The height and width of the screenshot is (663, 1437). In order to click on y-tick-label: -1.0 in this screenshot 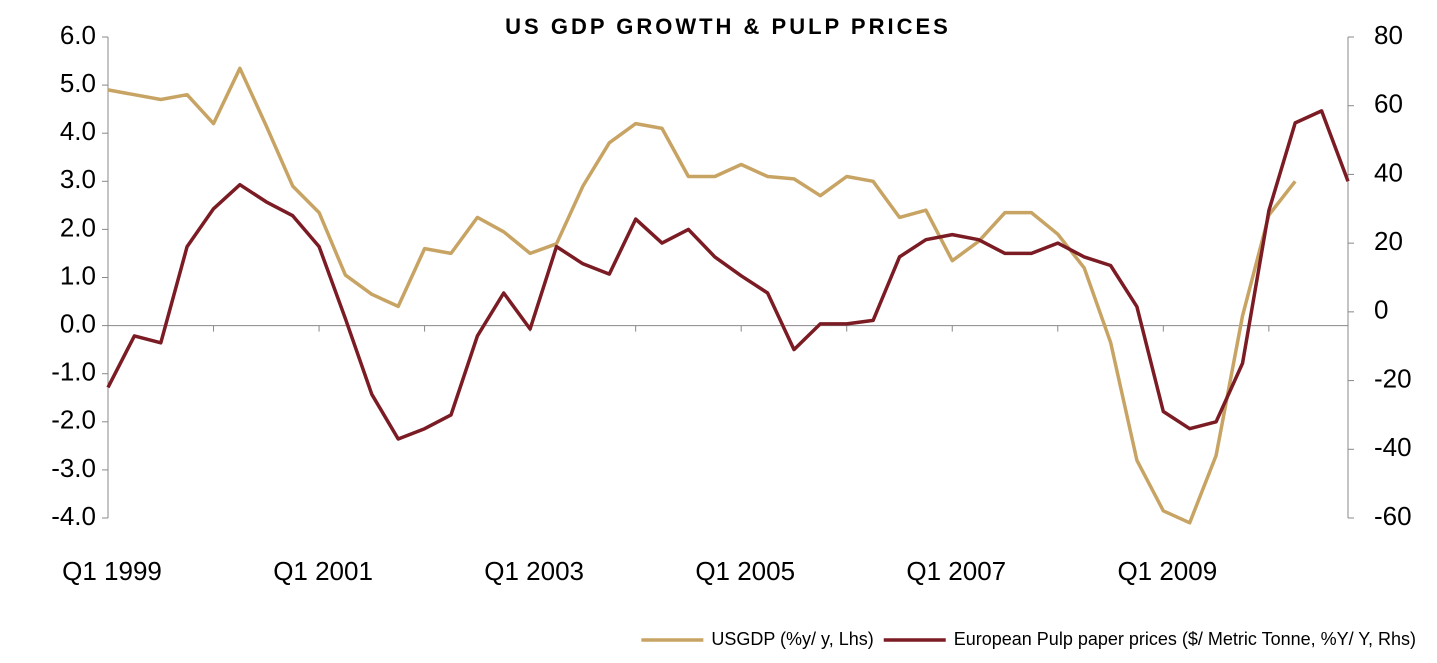, I will do `click(73, 372)`.